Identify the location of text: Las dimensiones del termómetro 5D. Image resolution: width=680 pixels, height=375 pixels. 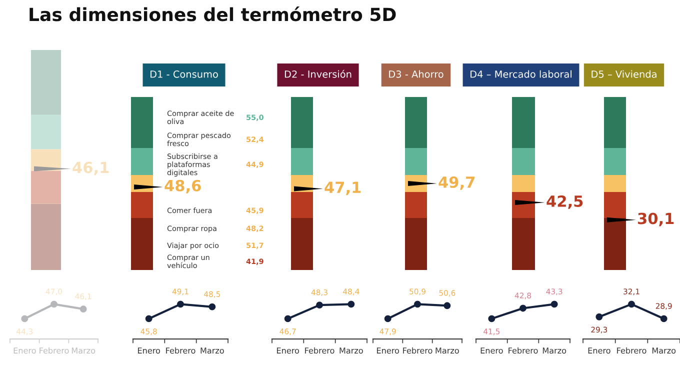
(213, 14).